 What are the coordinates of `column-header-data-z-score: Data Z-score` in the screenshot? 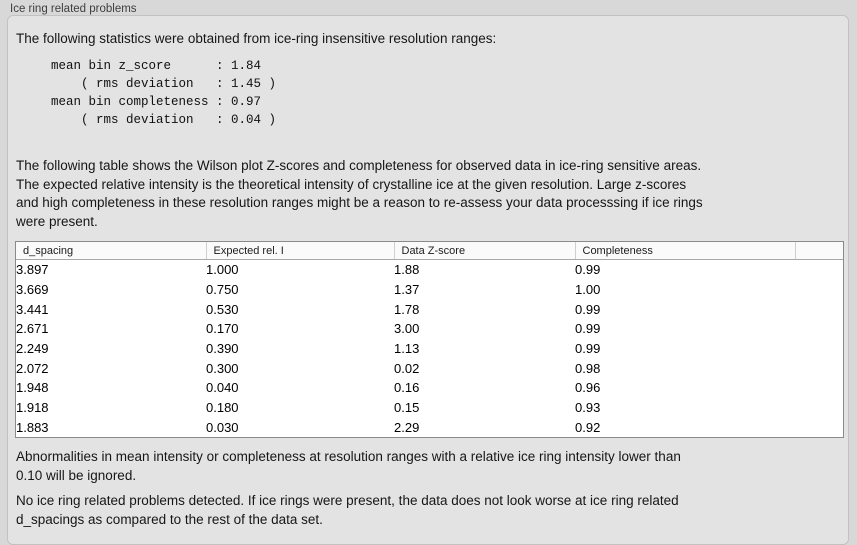 It's located at (485, 251).